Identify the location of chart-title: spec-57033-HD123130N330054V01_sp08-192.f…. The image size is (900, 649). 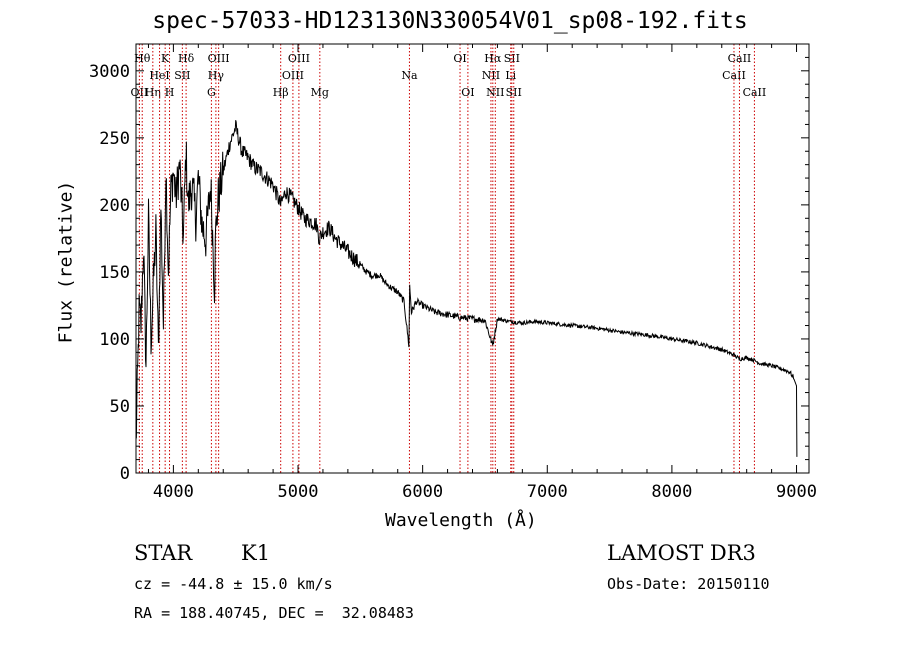
(450, 21).